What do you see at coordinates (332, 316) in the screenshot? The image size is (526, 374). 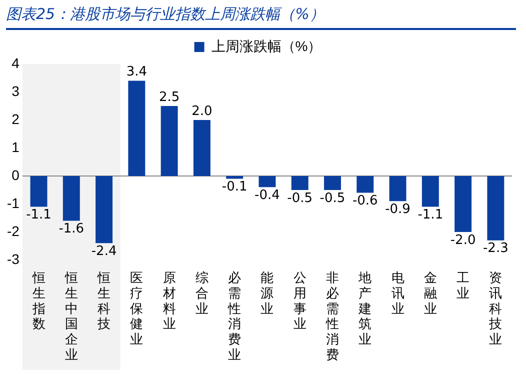 I see `x-tick-label: 非必需性消费` at bounding box center [332, 316].